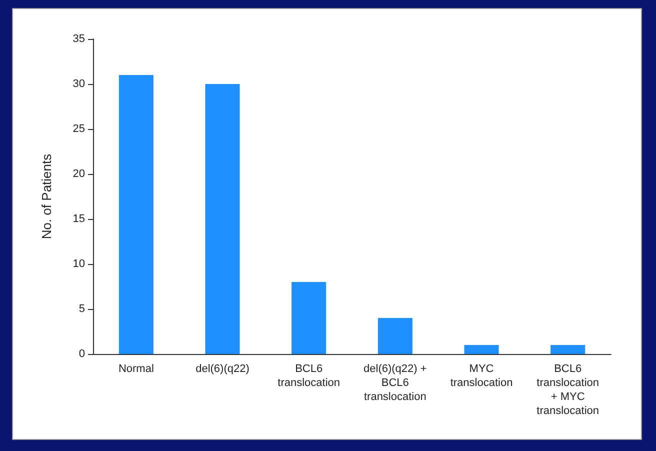  What do you see at coordinates (395, 383) in the screenshot?
I see `x-tick-label: del(6)(q22) + BCL6 translocation` at bounding box center [395, 383].